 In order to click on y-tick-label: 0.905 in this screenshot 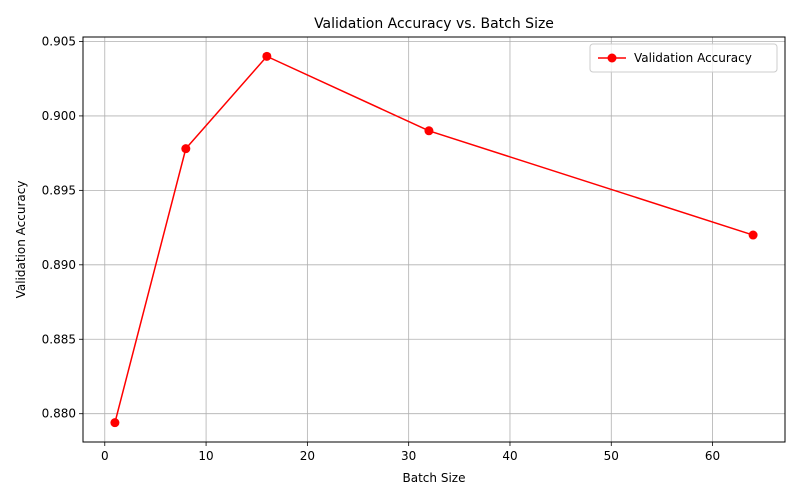, I will do `click(59, 41)`.